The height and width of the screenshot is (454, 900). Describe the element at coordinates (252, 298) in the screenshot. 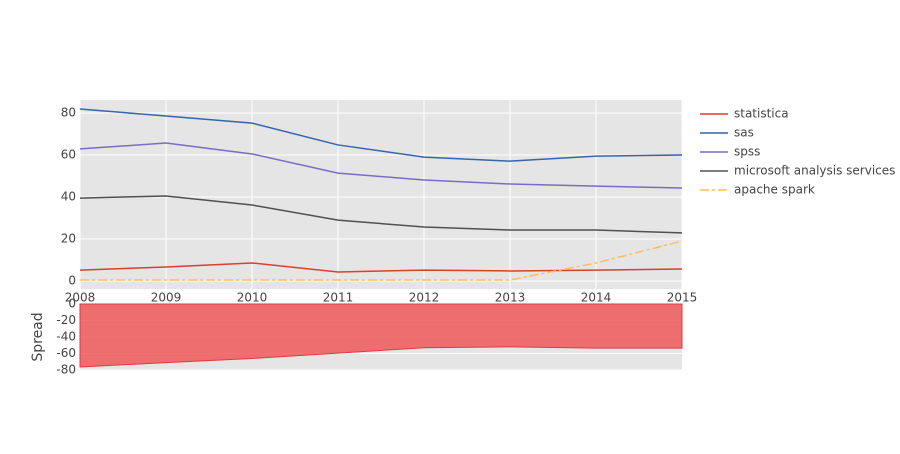

I see `x-tick-label: 2010` at that location.